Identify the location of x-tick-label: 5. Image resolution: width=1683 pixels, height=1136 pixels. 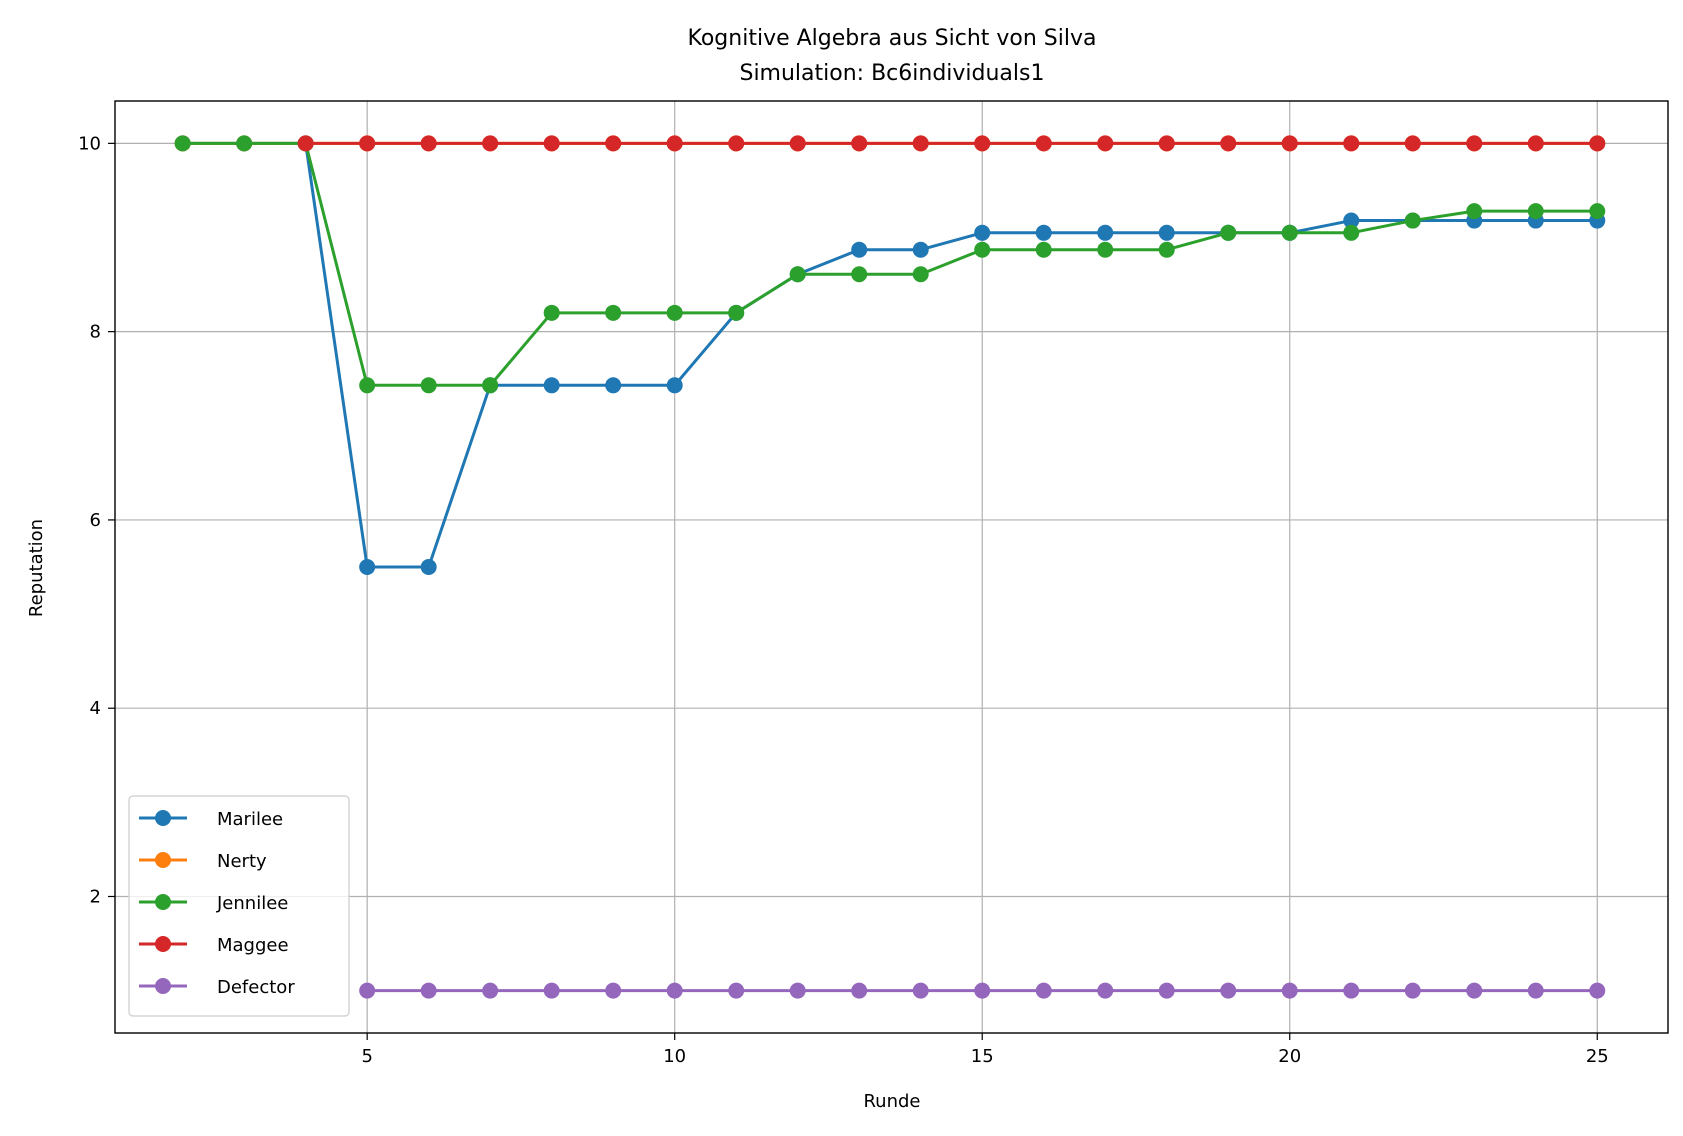
(366, 1056).